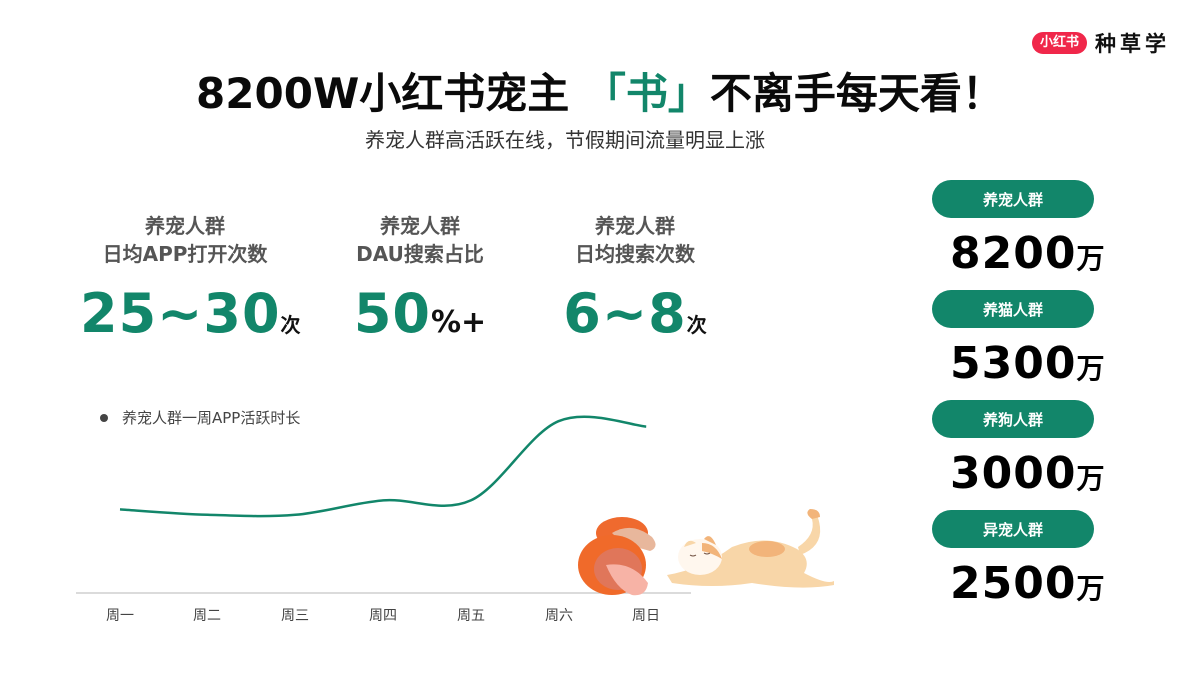  What do you see at coordinates (420, 278) in the screenshot?
I see `stat-dau-search-share: 养宠人群 DAU搜索占比 50%+` at bounding box center [420, 278].